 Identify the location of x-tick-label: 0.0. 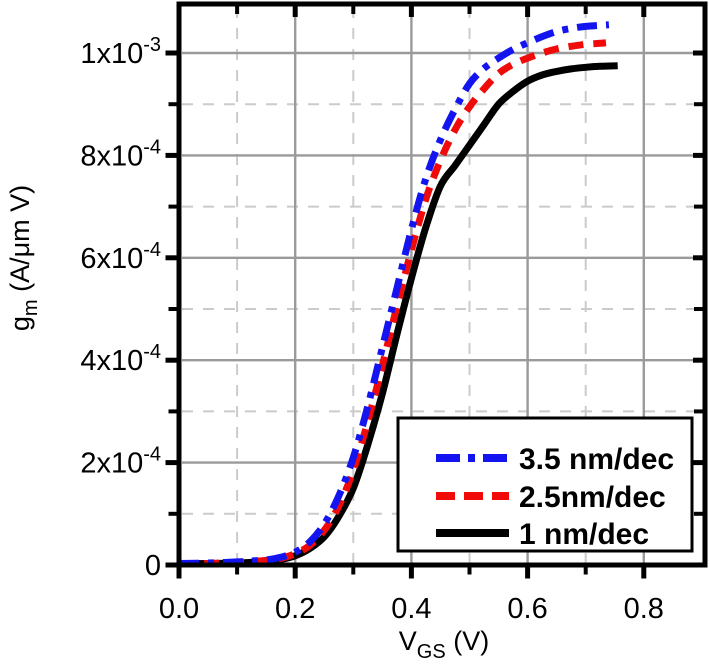
(179, 609).